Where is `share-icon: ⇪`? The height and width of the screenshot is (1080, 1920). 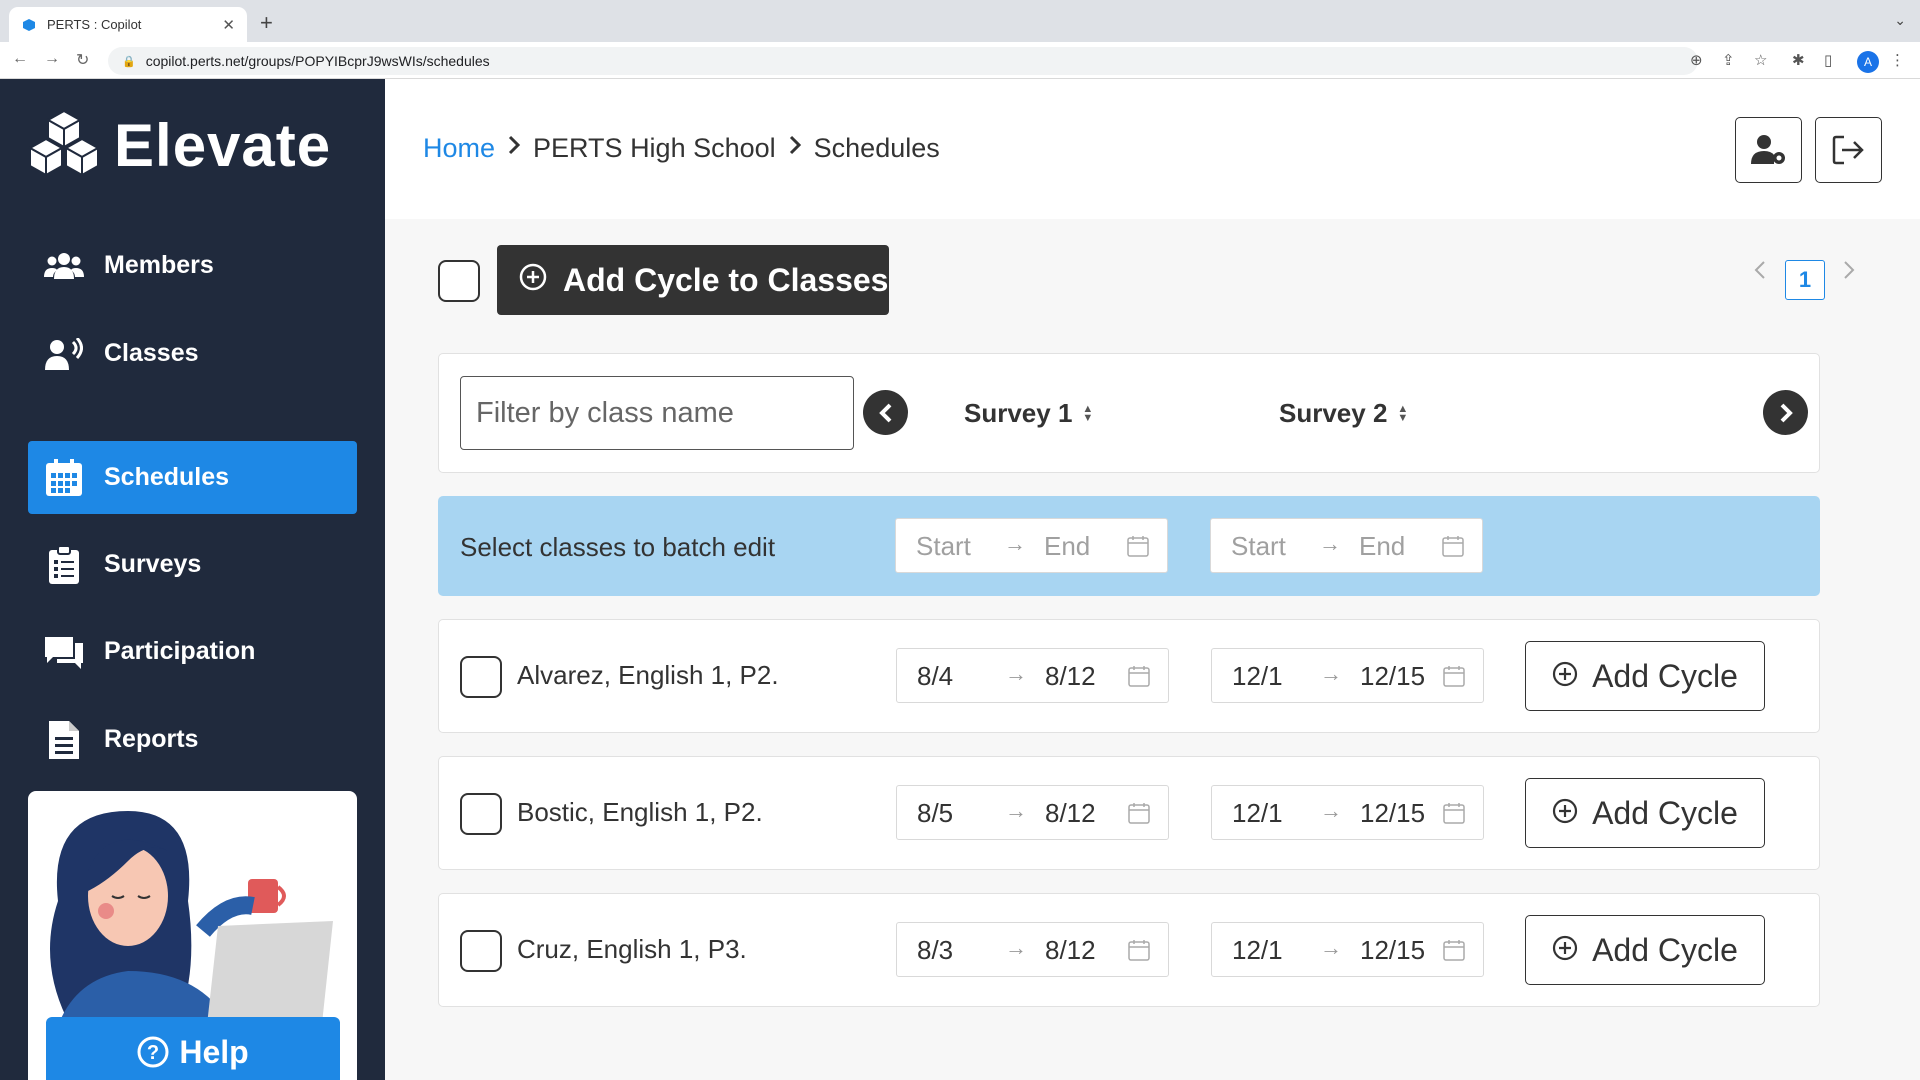
share-icon: ⇪ is located at coordinates (1728, 60).